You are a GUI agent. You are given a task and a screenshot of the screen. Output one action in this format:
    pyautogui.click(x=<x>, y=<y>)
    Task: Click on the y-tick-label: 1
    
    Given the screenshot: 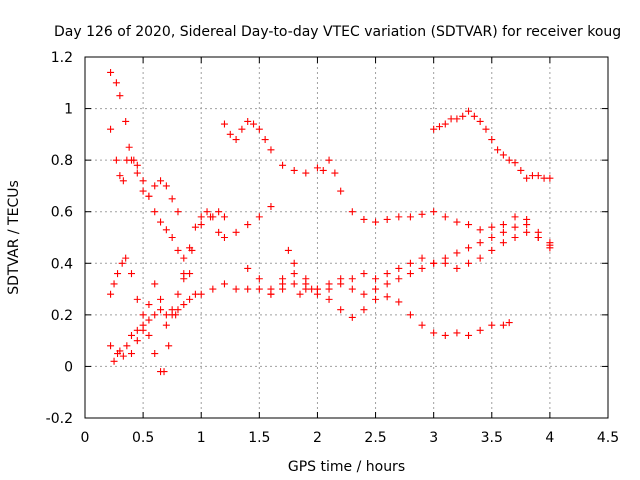 What is the action you would take?
    pyautogui.click(x=68, y=110)
    